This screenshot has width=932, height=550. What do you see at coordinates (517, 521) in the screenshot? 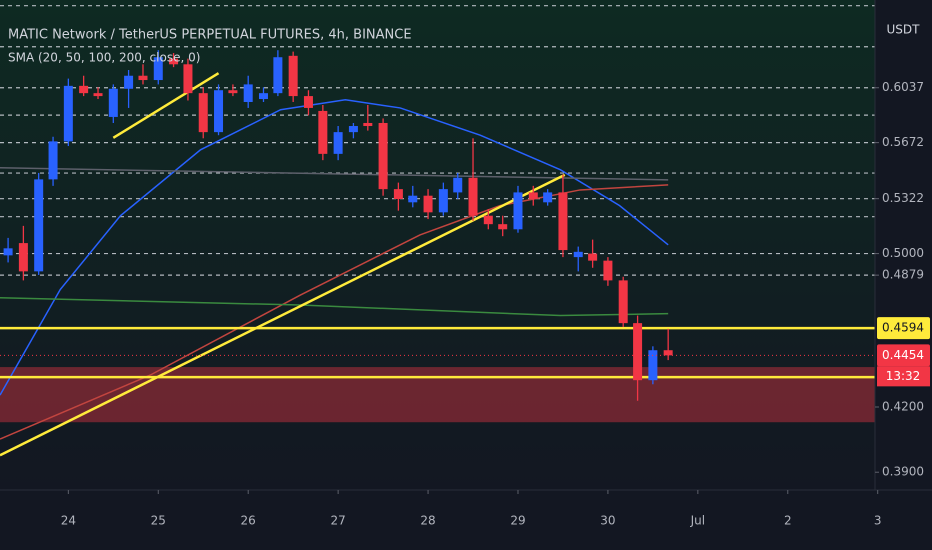
I see `x-tick-label: 29` at bounding box center [517, 521].